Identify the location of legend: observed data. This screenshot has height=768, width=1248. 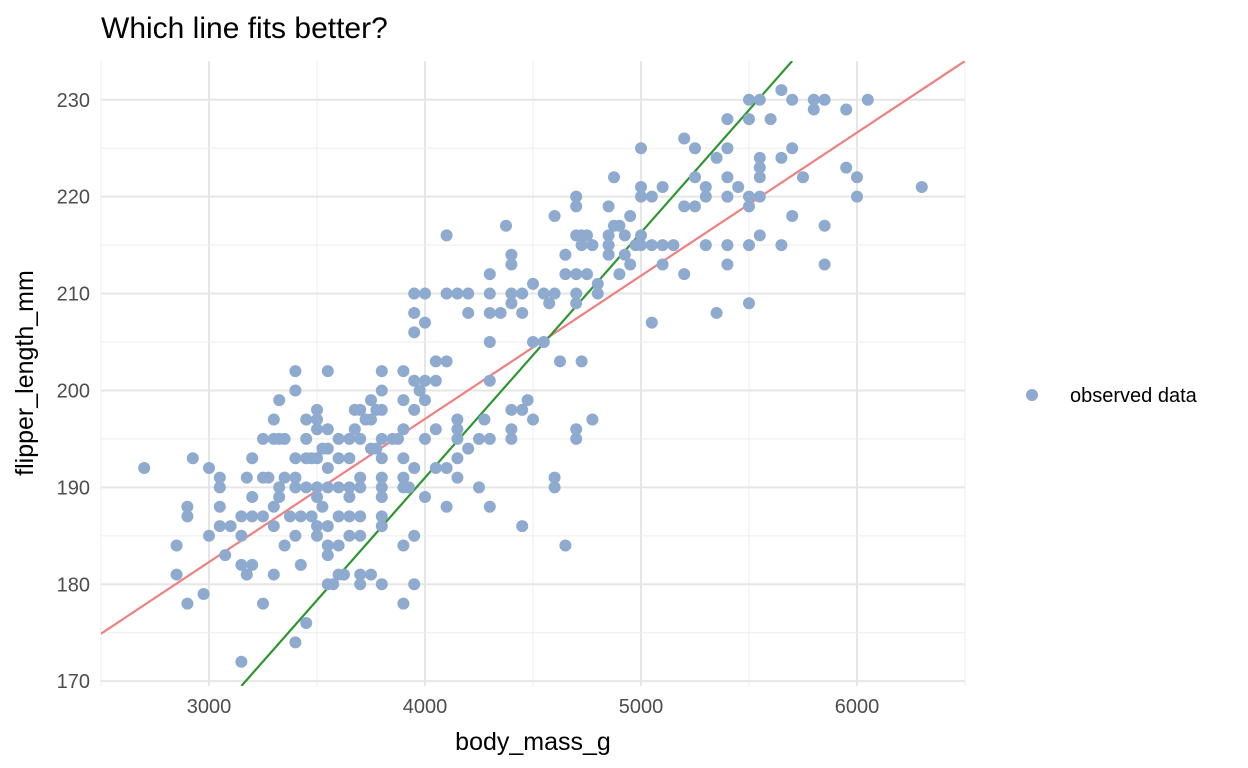
(1112, 396).